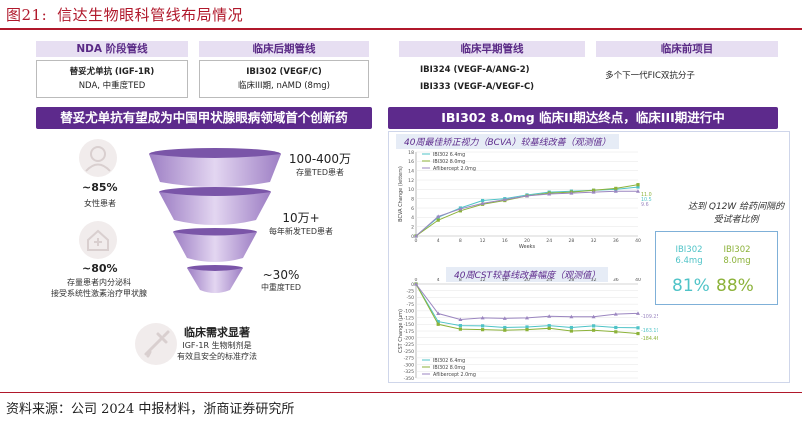 The width and height of the screenshot is (802, 421). I want to click on female-pct: ~85%, so click(100, 187).